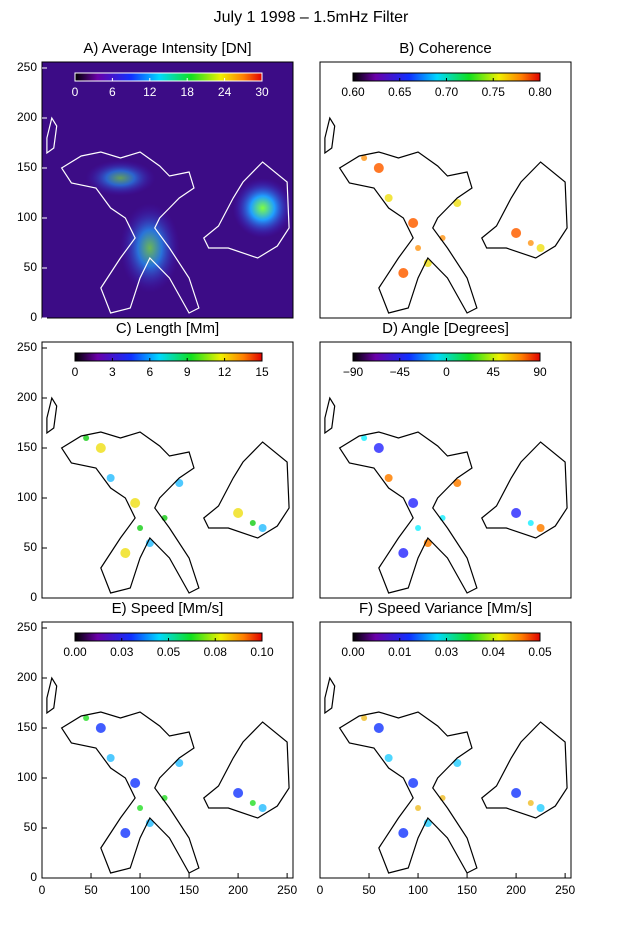 The image size is (623, 934). Describe the element at coordinates (149, 372) in the screenshot. I see `colorbar-tick-label: 6` at that location.